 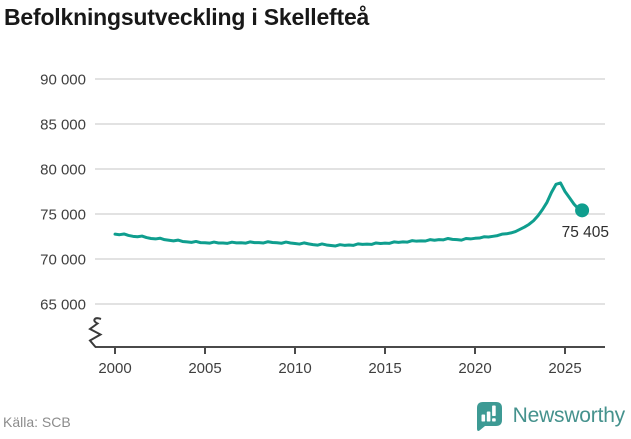 What do you see at coordinates (204, 368) in the screenshot?
I see `x-tick-label: 2005` at bounding box center [204, 368].